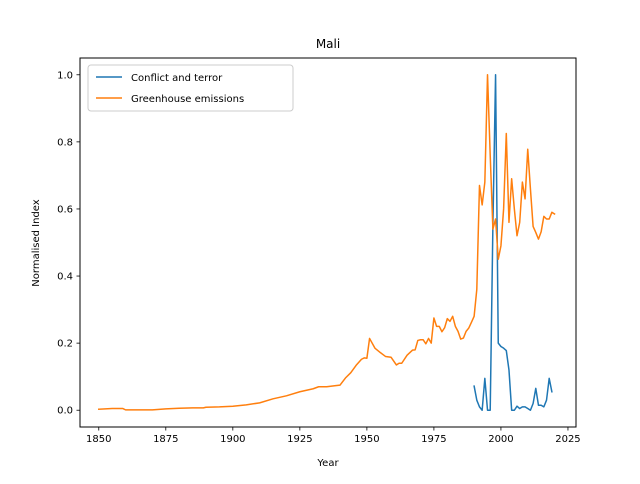  What do you see at coordinates (65, 277) in the screenshot?
I see `y-tick-label: 0.4` at bounding box center [65, 277].